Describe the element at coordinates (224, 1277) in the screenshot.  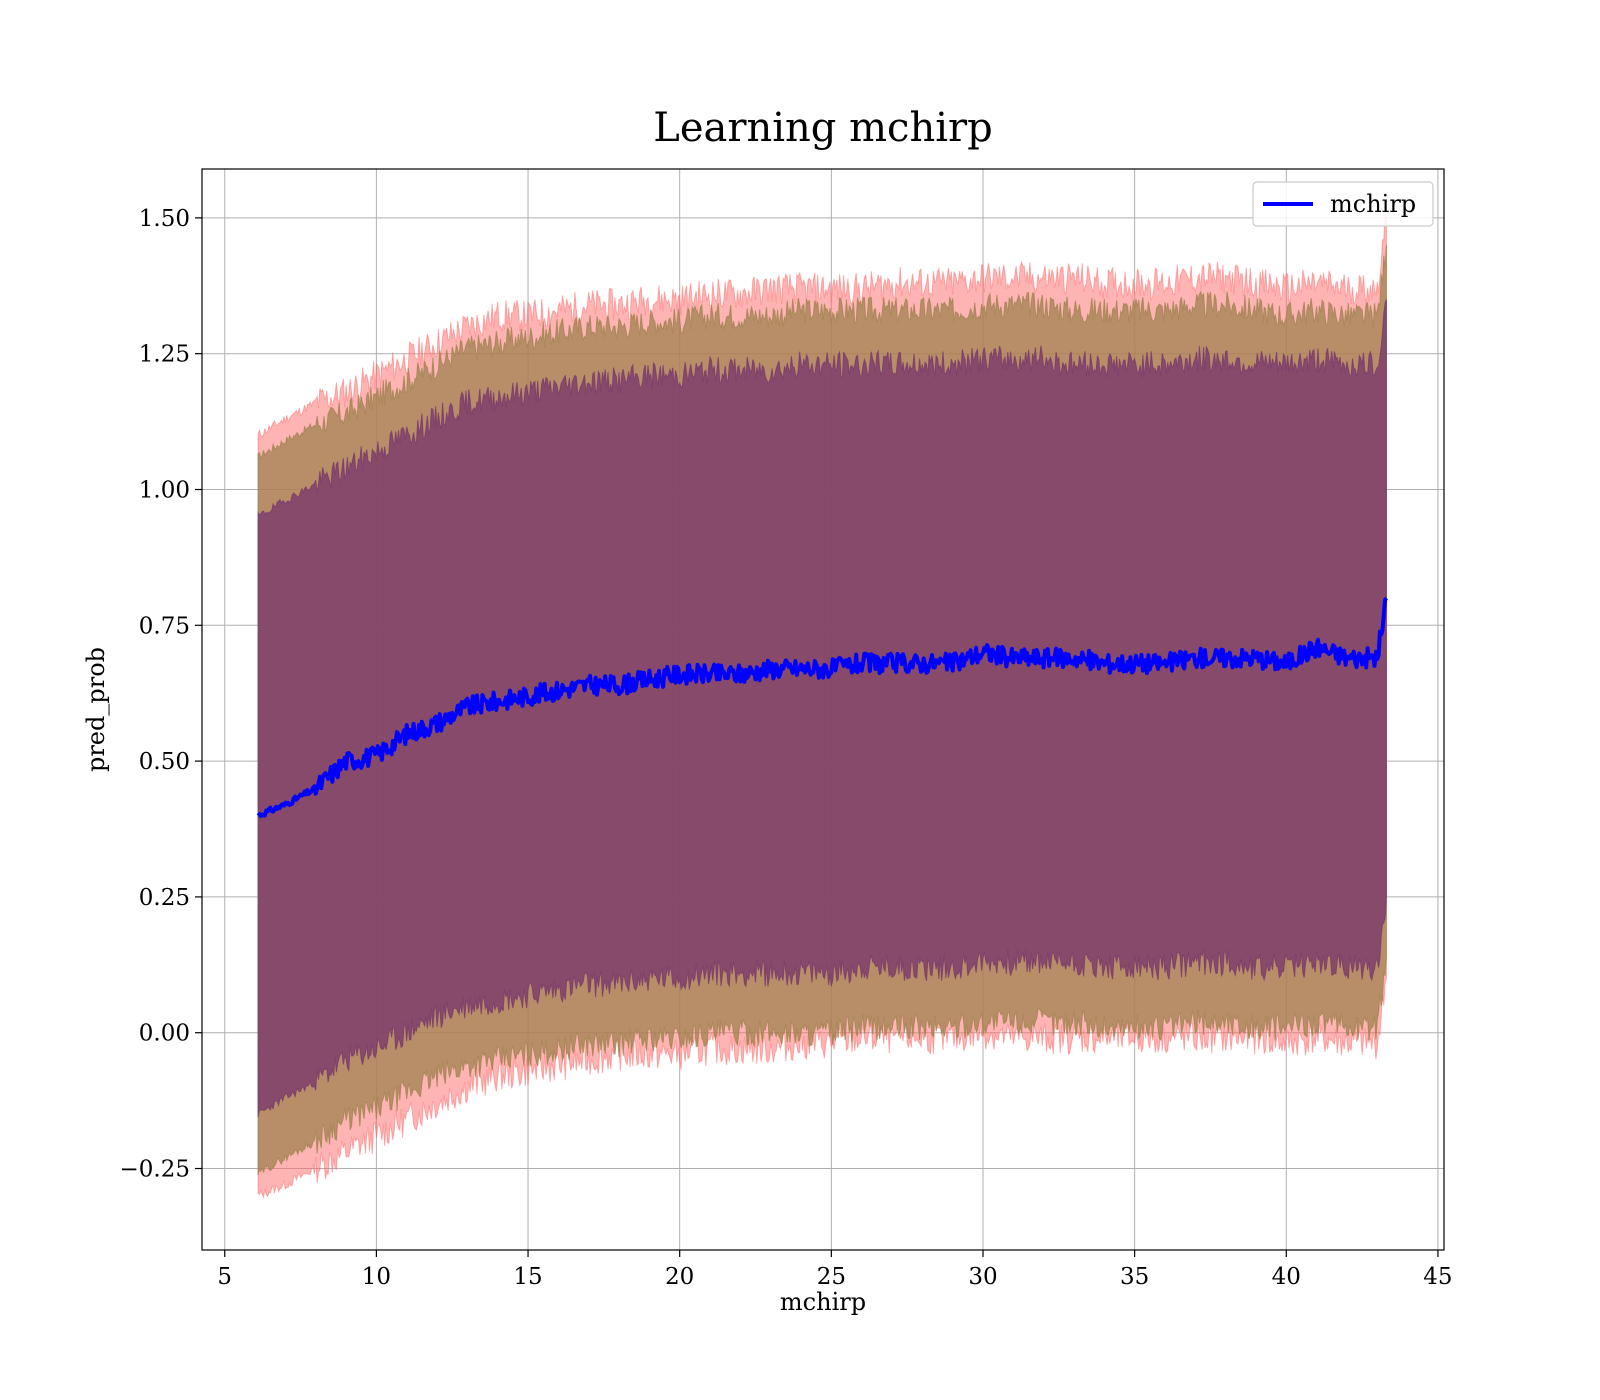
I see `x-tick-label: 5` at that location.